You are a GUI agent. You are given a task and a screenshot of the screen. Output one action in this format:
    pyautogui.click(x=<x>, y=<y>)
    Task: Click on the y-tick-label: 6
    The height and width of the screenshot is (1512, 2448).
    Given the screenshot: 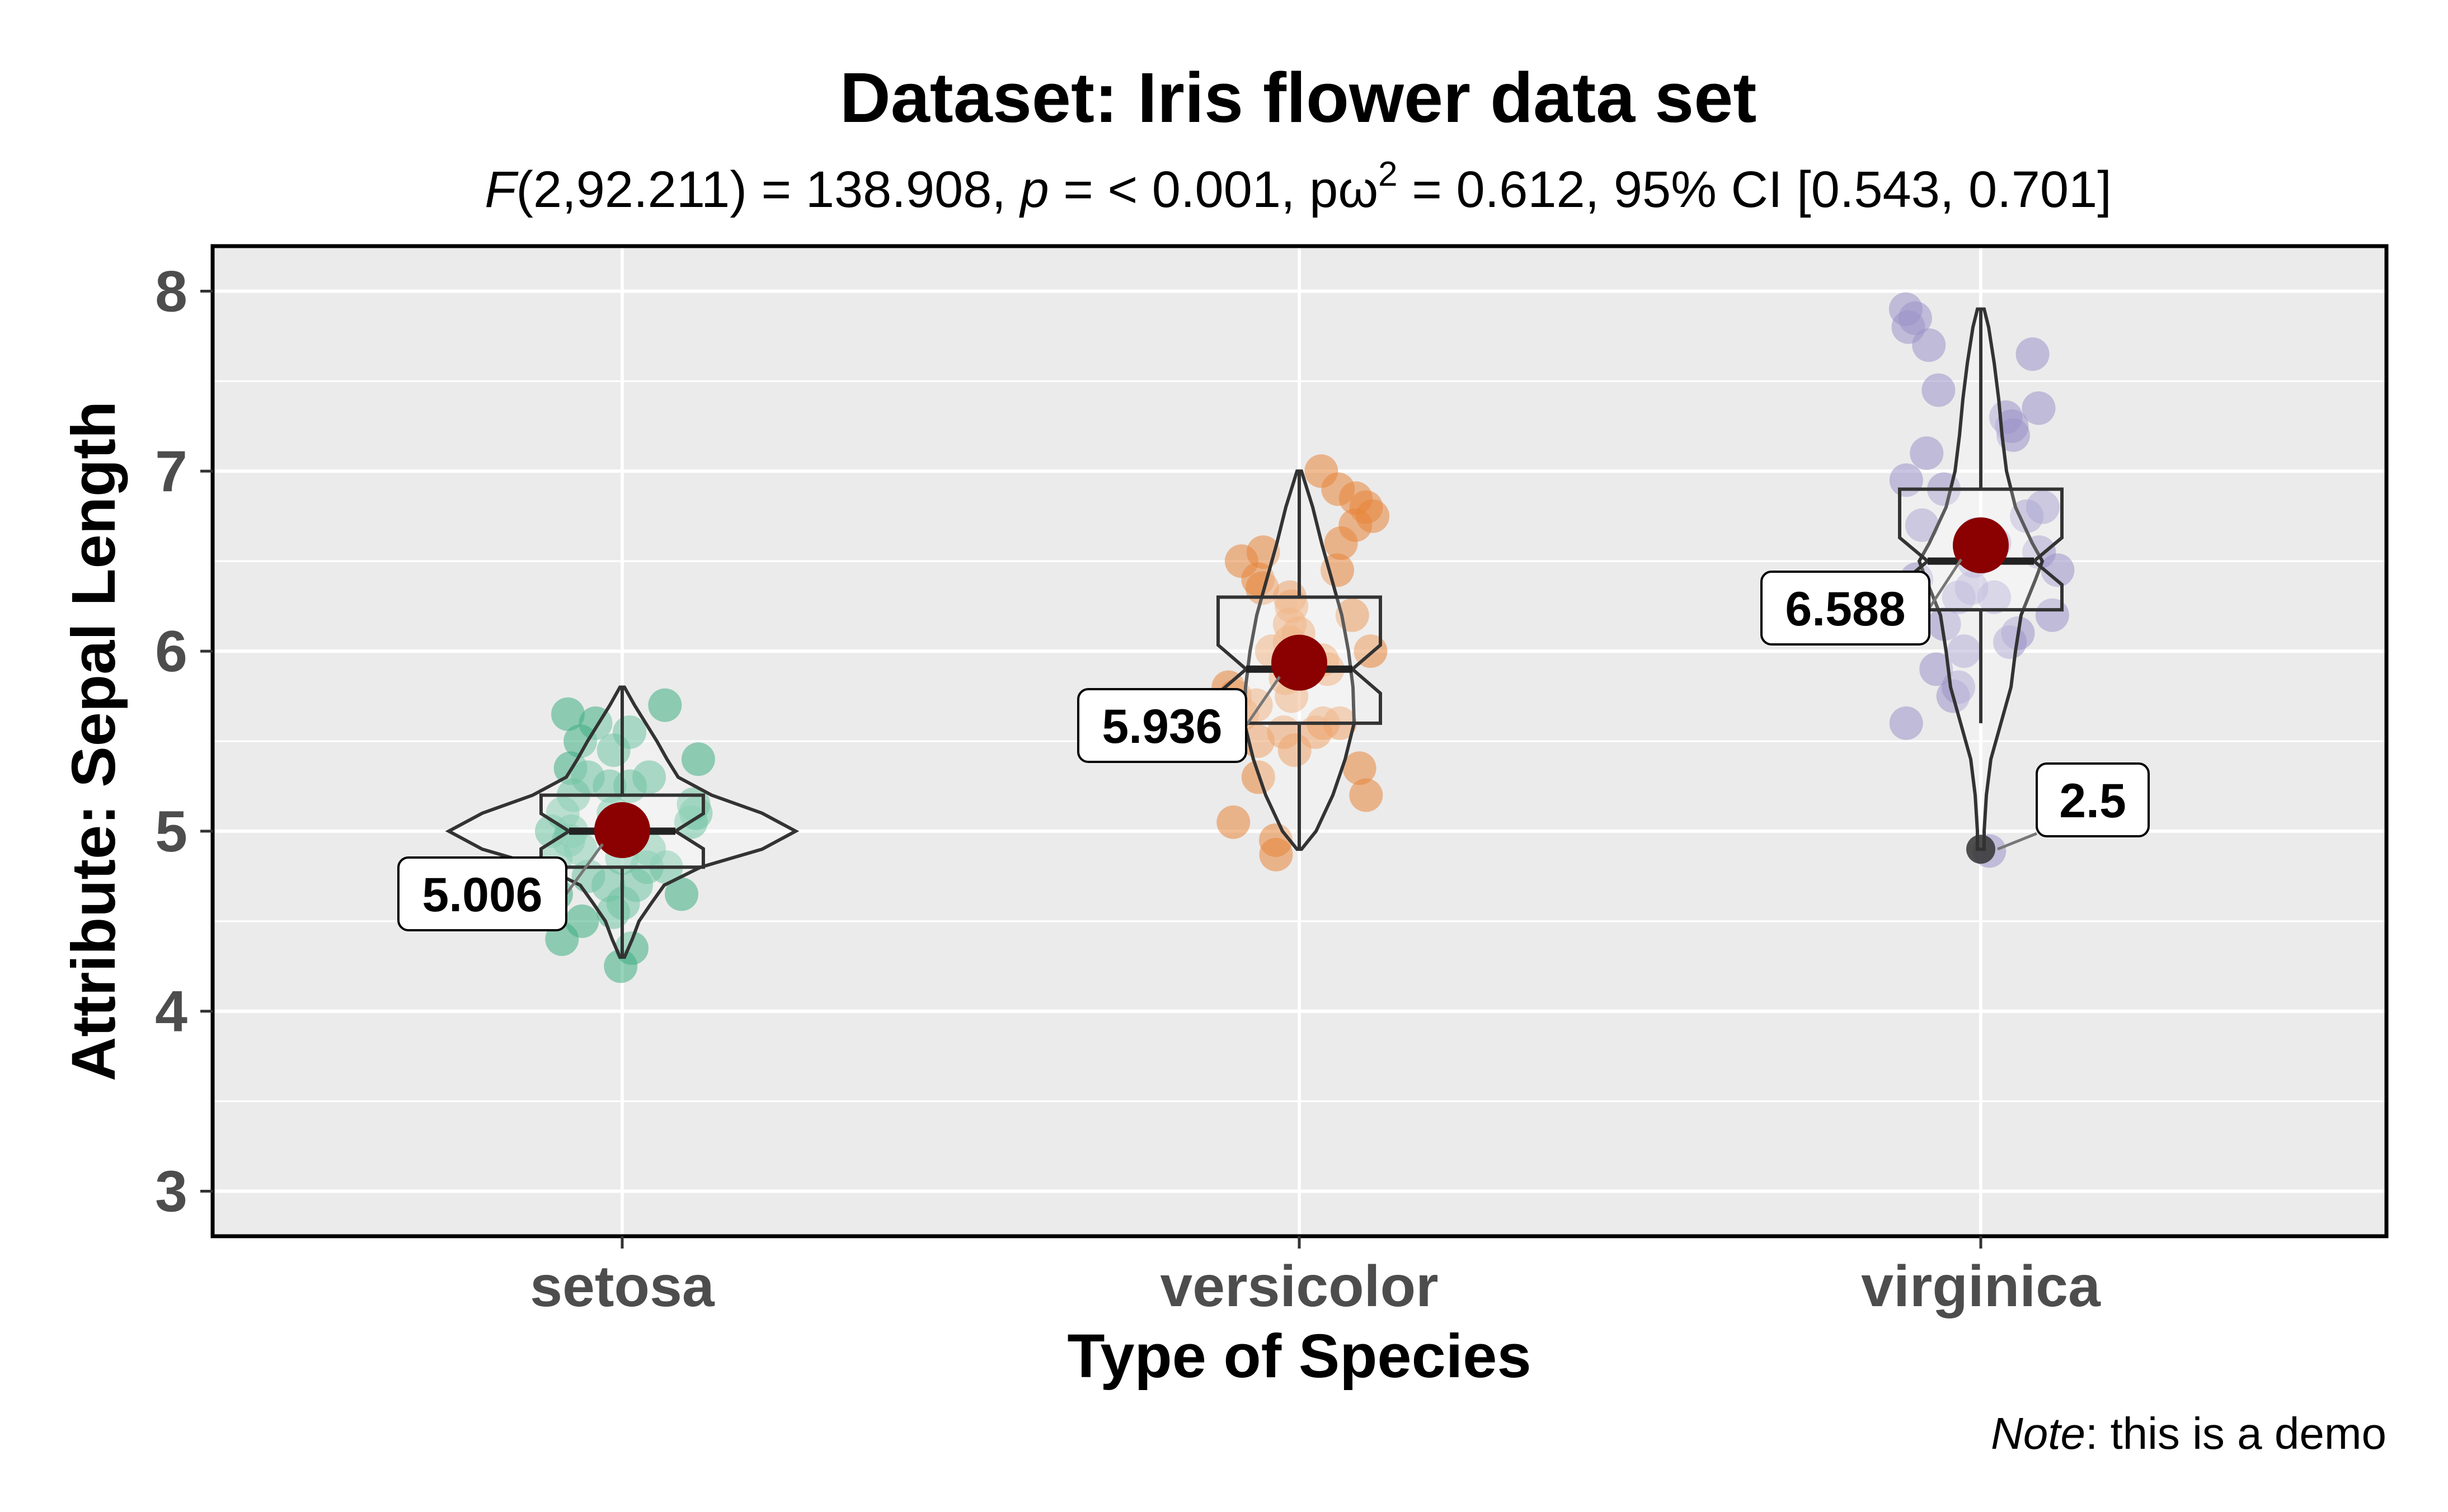 What is the action you would take?
    pyautogui.click(x=171, y=651)
    